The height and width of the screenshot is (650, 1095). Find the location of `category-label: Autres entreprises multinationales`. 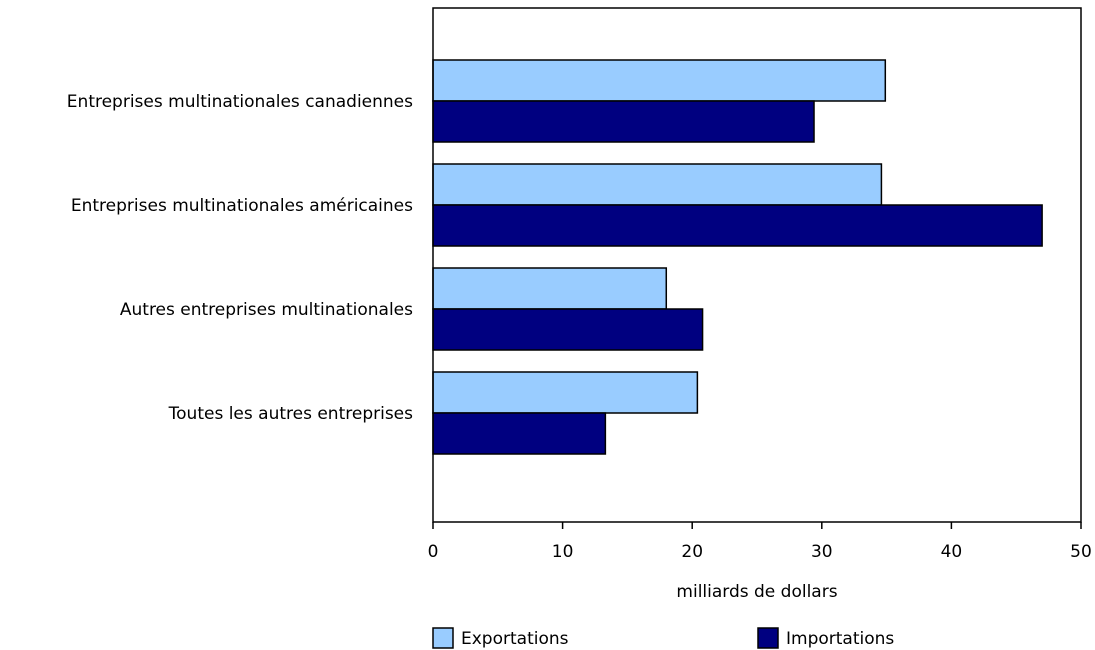

category-label: Autres entreprises multinationales is located at coordinates (266, 310).